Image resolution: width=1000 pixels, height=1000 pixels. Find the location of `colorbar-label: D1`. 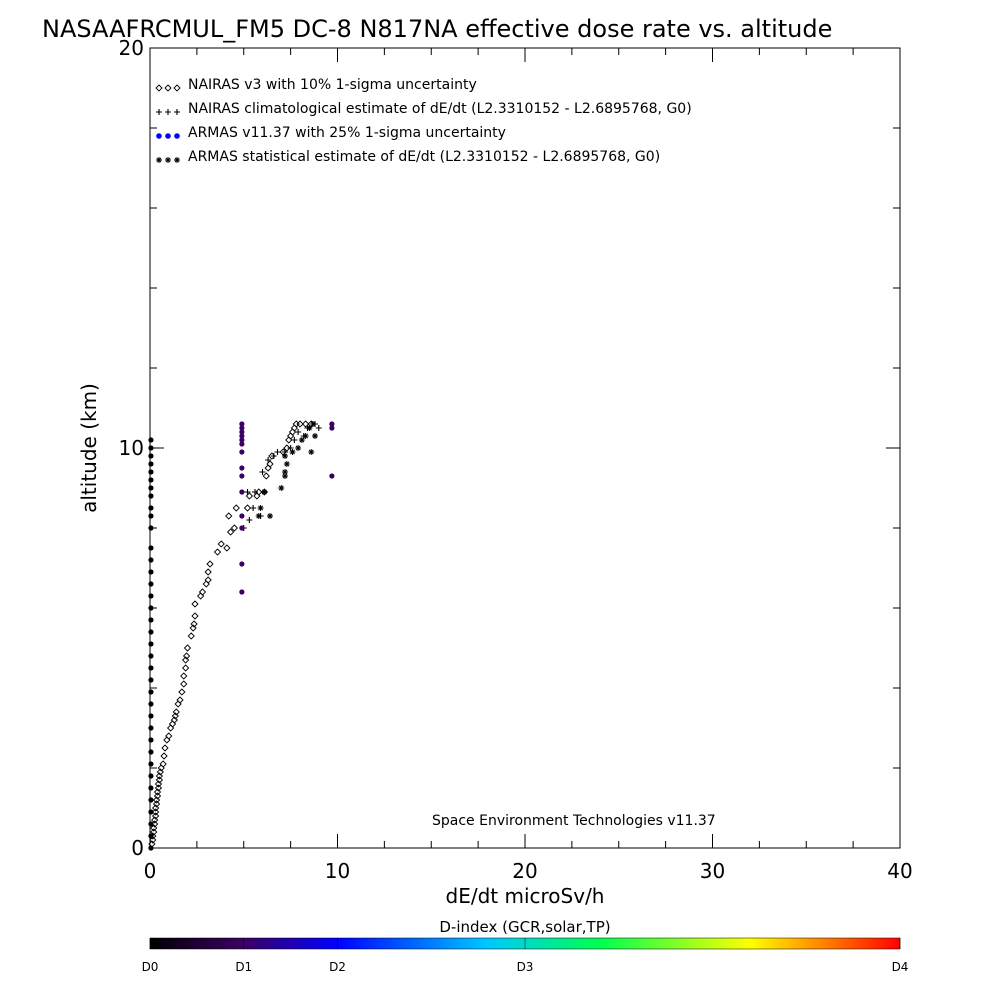

colorbar-label: D1 is located at coordinates (243, 967).